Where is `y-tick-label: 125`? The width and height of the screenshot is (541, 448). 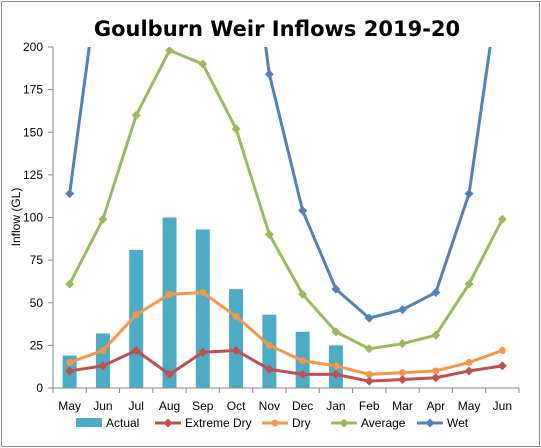
y-tick-label: 125 is located at coordinates (33, 175).